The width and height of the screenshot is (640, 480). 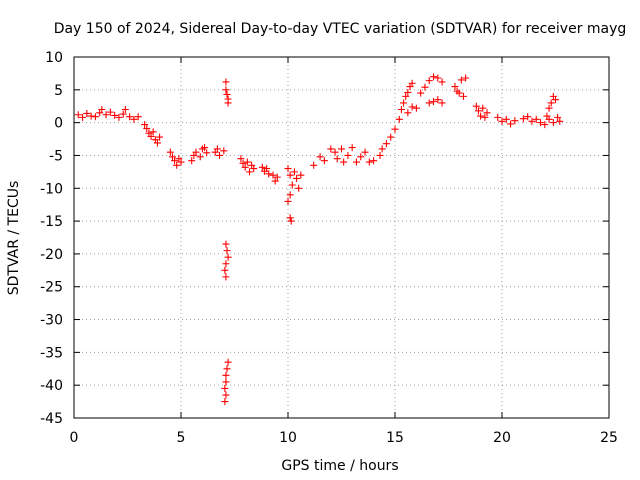 What do you see at coordinates (51, 321) in the screenshot?
I see `y-tick-label: -30` at bounding box center [51, 321].